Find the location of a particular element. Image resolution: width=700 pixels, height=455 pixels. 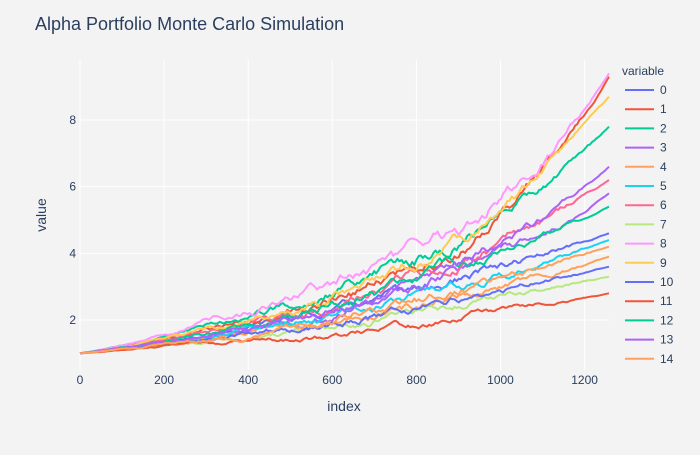

legend-label: 13 is located at coordinates (667, 340).